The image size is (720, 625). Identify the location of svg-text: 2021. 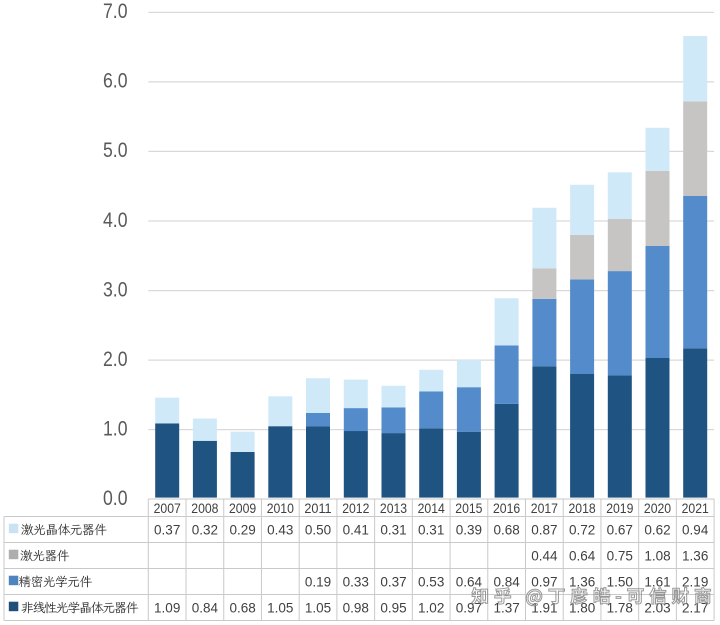
(695, 508).